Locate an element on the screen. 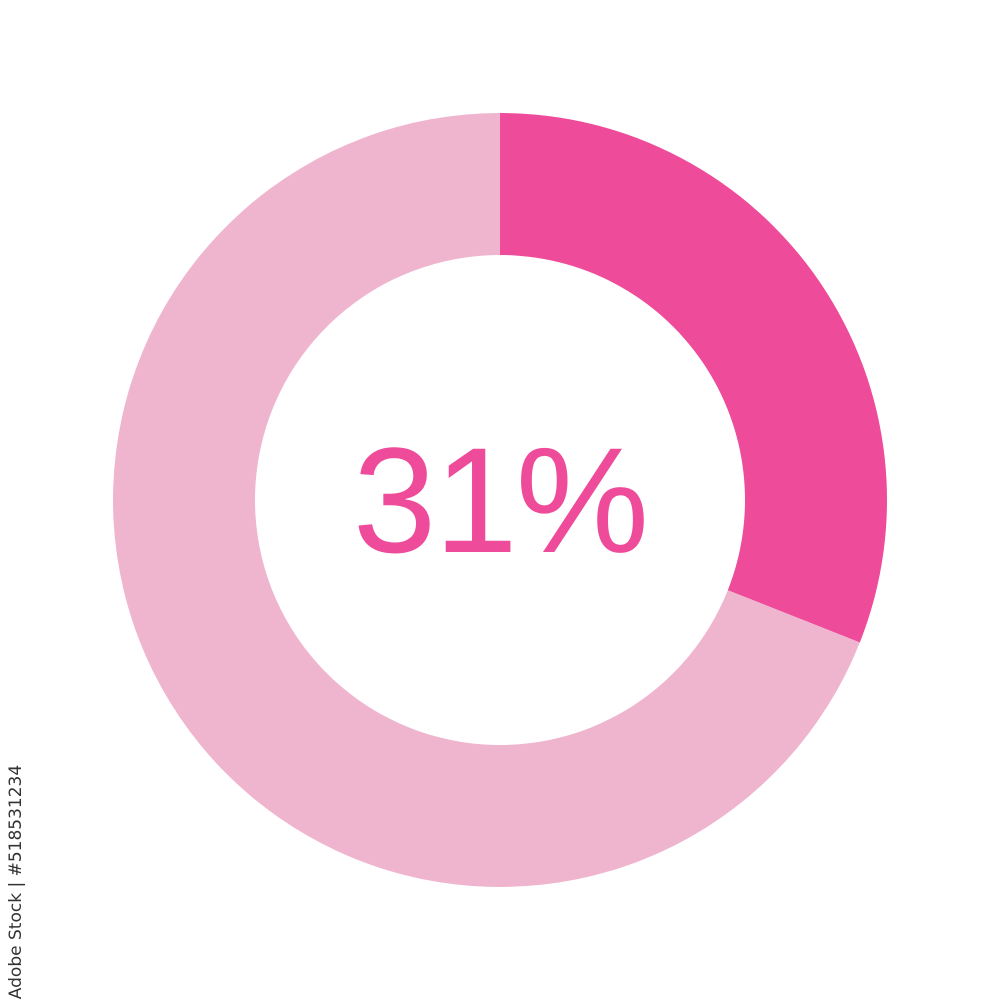 Image resolution: width=1000 pixels, height=1002 pixels. stock-credit: Adobe Stock | #518531234 is located at coordinates (16, 882).